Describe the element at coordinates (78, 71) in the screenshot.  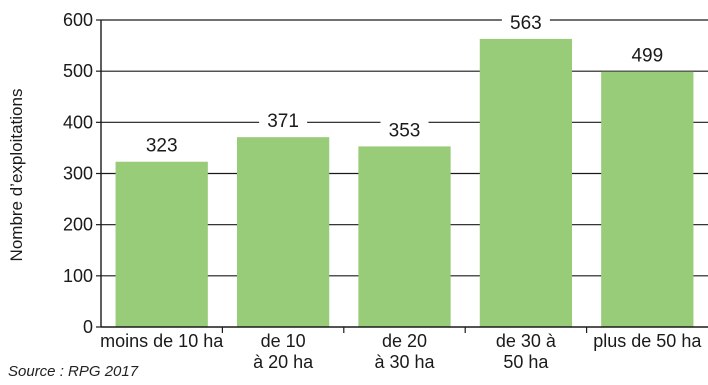
I see `y-tick-label: 500` at that location.